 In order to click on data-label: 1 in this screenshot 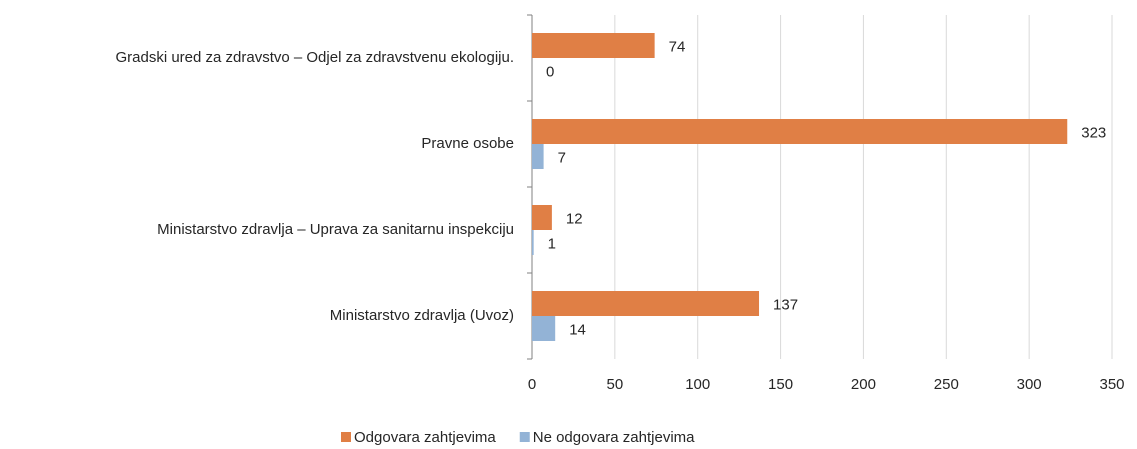, I will do `click(552, 243)`.